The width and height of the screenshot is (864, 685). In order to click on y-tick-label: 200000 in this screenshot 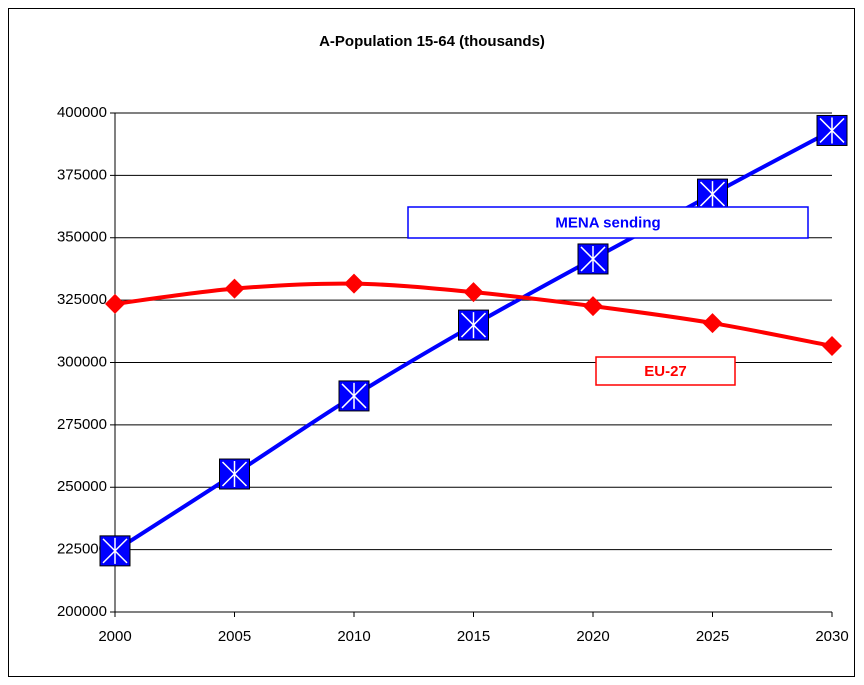, I will do `click(82, 611)`.